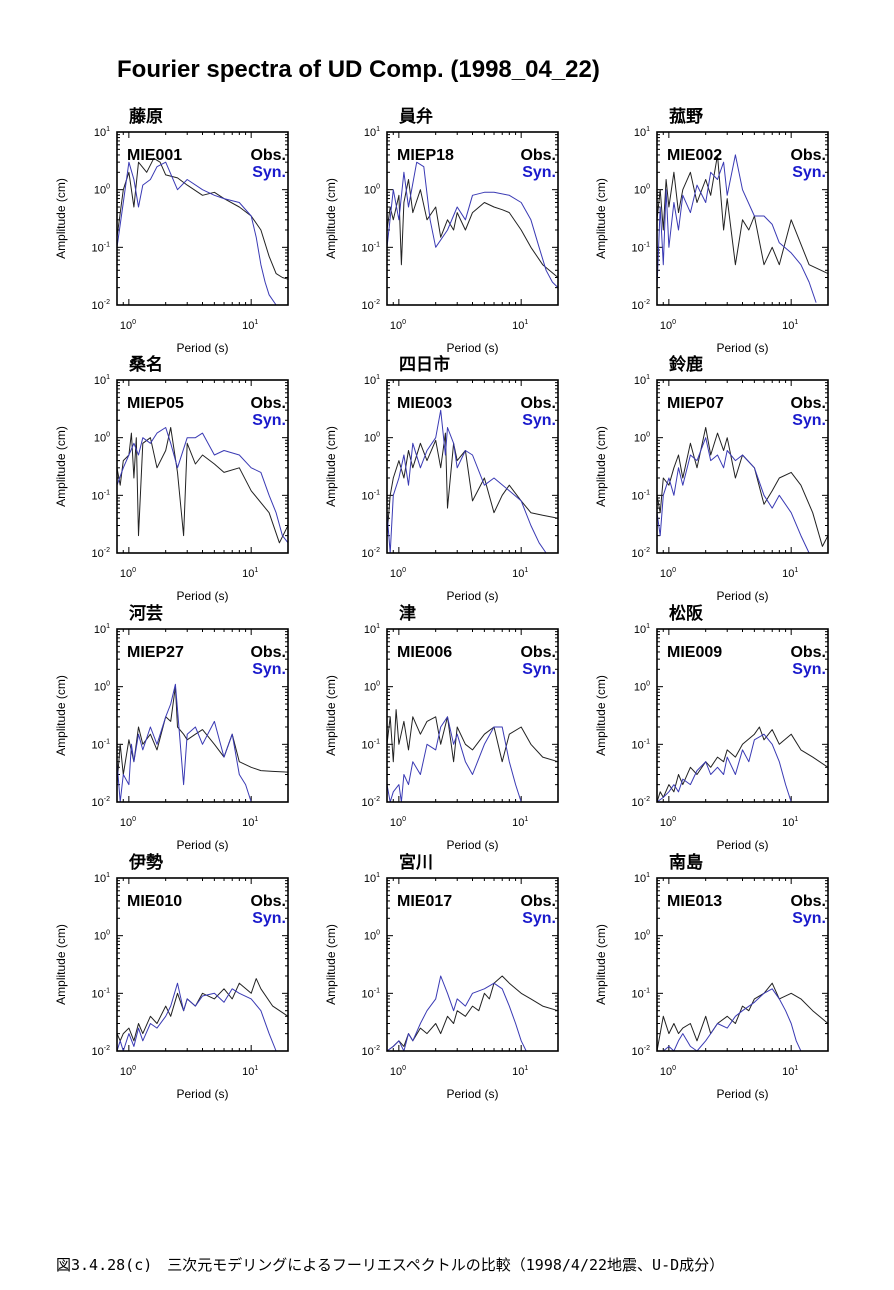 Image resolution: width=894 pixels, height=1290 pixels. I want to click on site-name: 桑名, so click(146, 364).